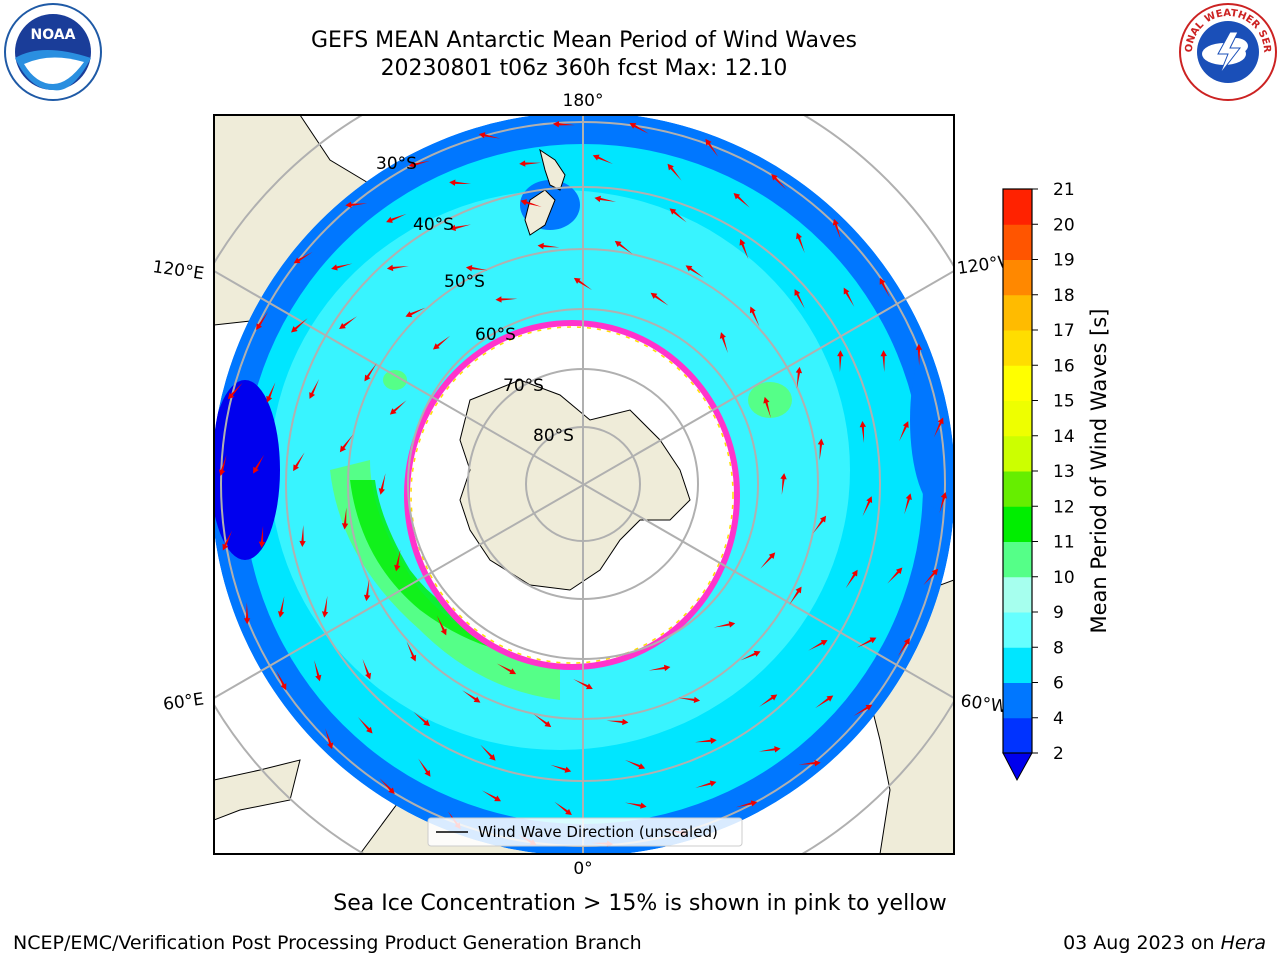 This screenshot has width=1280, height=960. Describe the element at coordinates (1058, 648) in the screenshot. I see `colorbar-tick-label: 8` at that location.